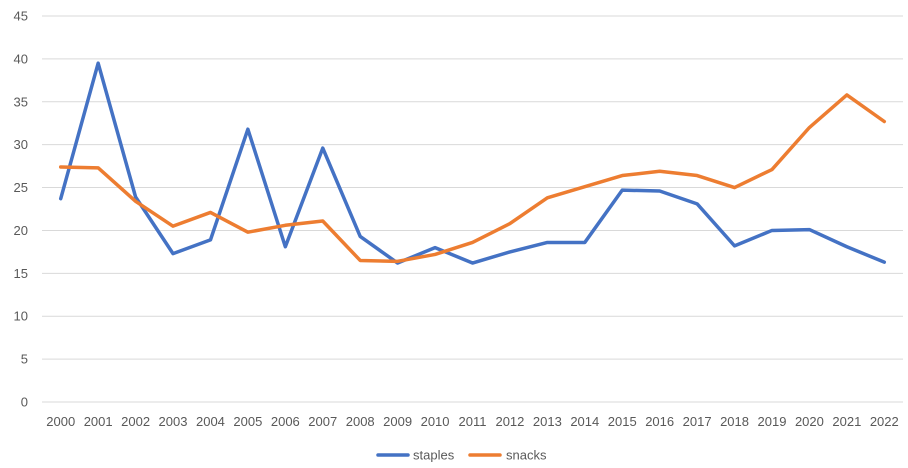 The height and width of the screenshot is (468, 908). I want to click on x-tick-label: 2008, so click(360, 421).